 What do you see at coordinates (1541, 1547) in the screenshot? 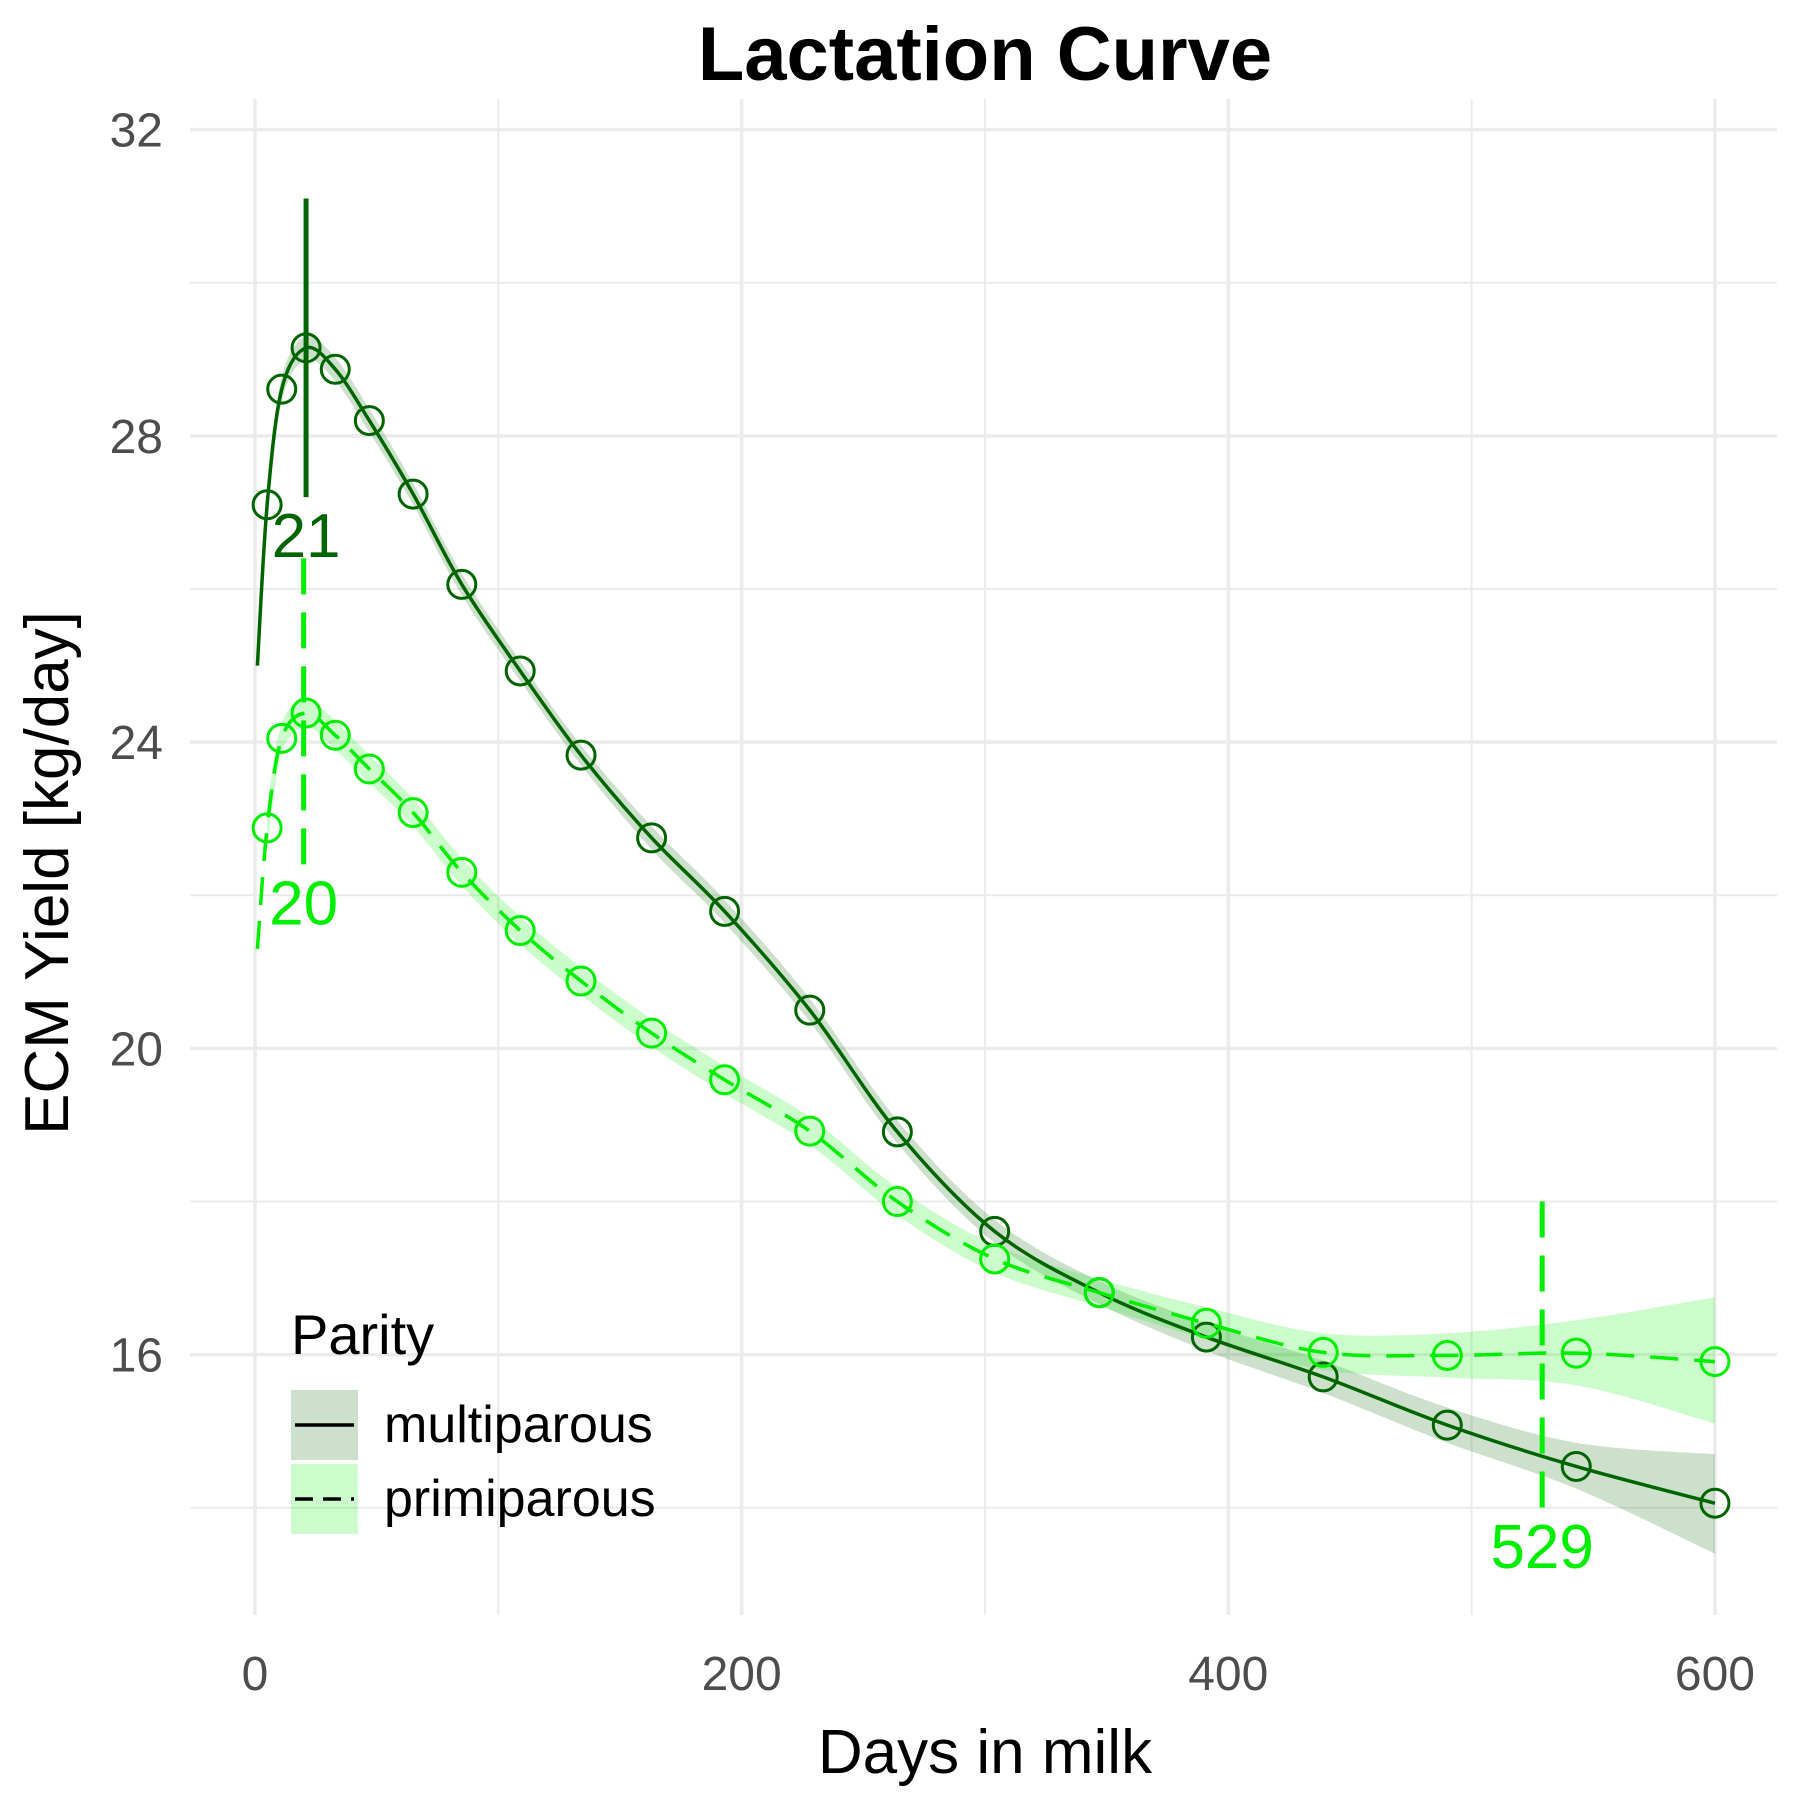
I see `peak-label: 529` at bounding box center [1541, 1547].